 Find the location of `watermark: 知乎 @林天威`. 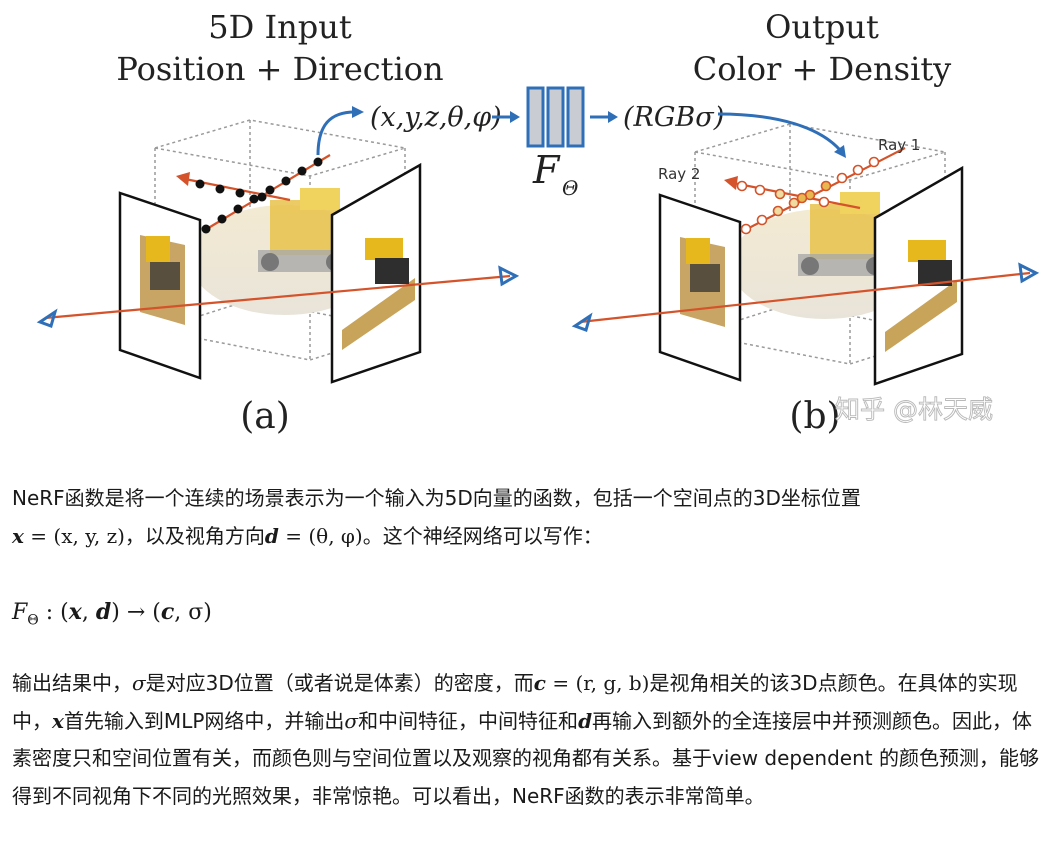

watermark: 知乎 @林天威 is located at coordinates (914, 409).